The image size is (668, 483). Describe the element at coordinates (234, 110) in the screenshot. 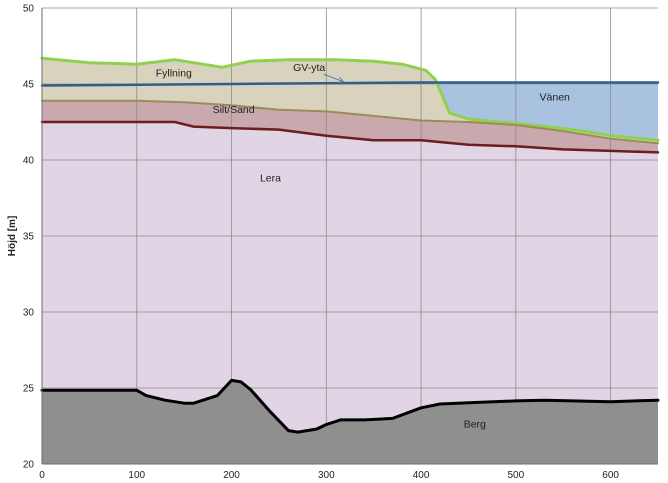

I see `annotation-label-3: Silt/Sand` at that location.